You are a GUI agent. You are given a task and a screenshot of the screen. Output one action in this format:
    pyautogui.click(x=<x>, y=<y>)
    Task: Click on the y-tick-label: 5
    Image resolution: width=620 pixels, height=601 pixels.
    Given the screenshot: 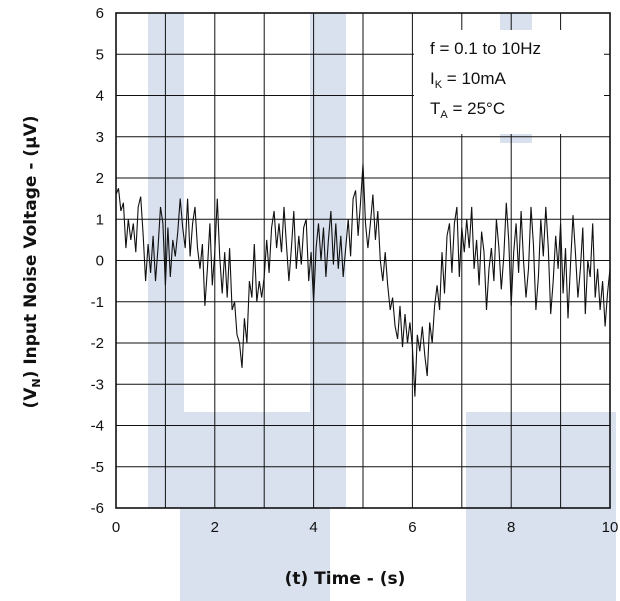 What is the action you would take?
    pyautogui.click(x=100, y=54)
    